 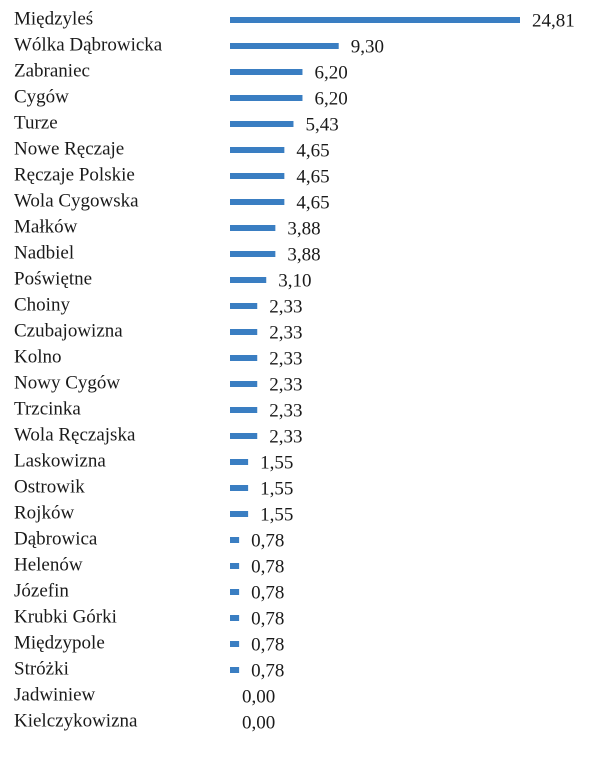 I want to click on category-label: Józefin, so click(x=41, y=590).